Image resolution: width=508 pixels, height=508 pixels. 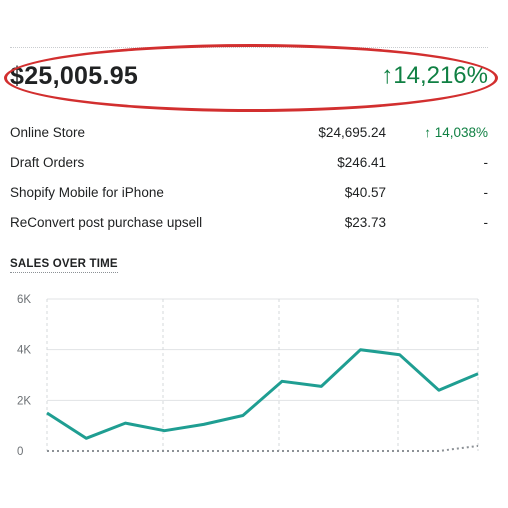 What do you see at coordinates (249, 225) in the screenshot?
I see `channel-row: ReConvert post purchase upsell $23.73 -` at bounding box center [249, 225].